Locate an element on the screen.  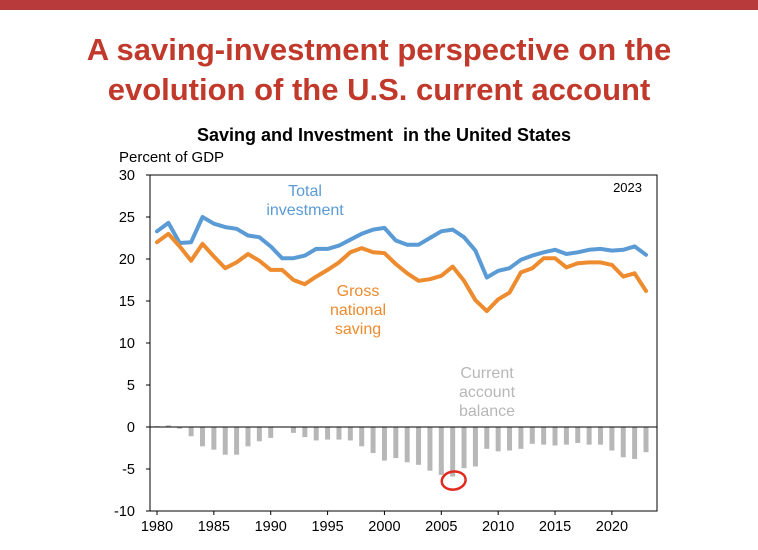
current-account-balance-bar-2007 is located at coordinates (464, 448).